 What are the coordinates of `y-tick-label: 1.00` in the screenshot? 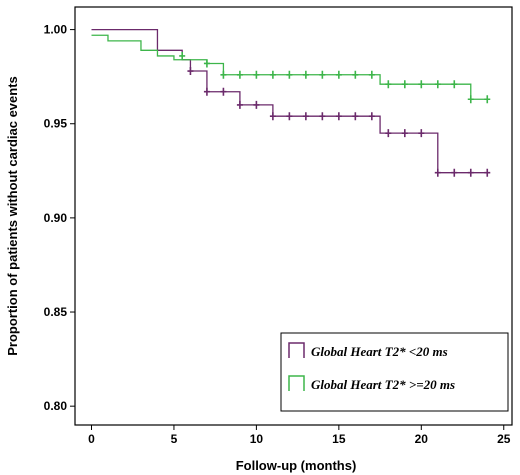 It's located at (56, 30).